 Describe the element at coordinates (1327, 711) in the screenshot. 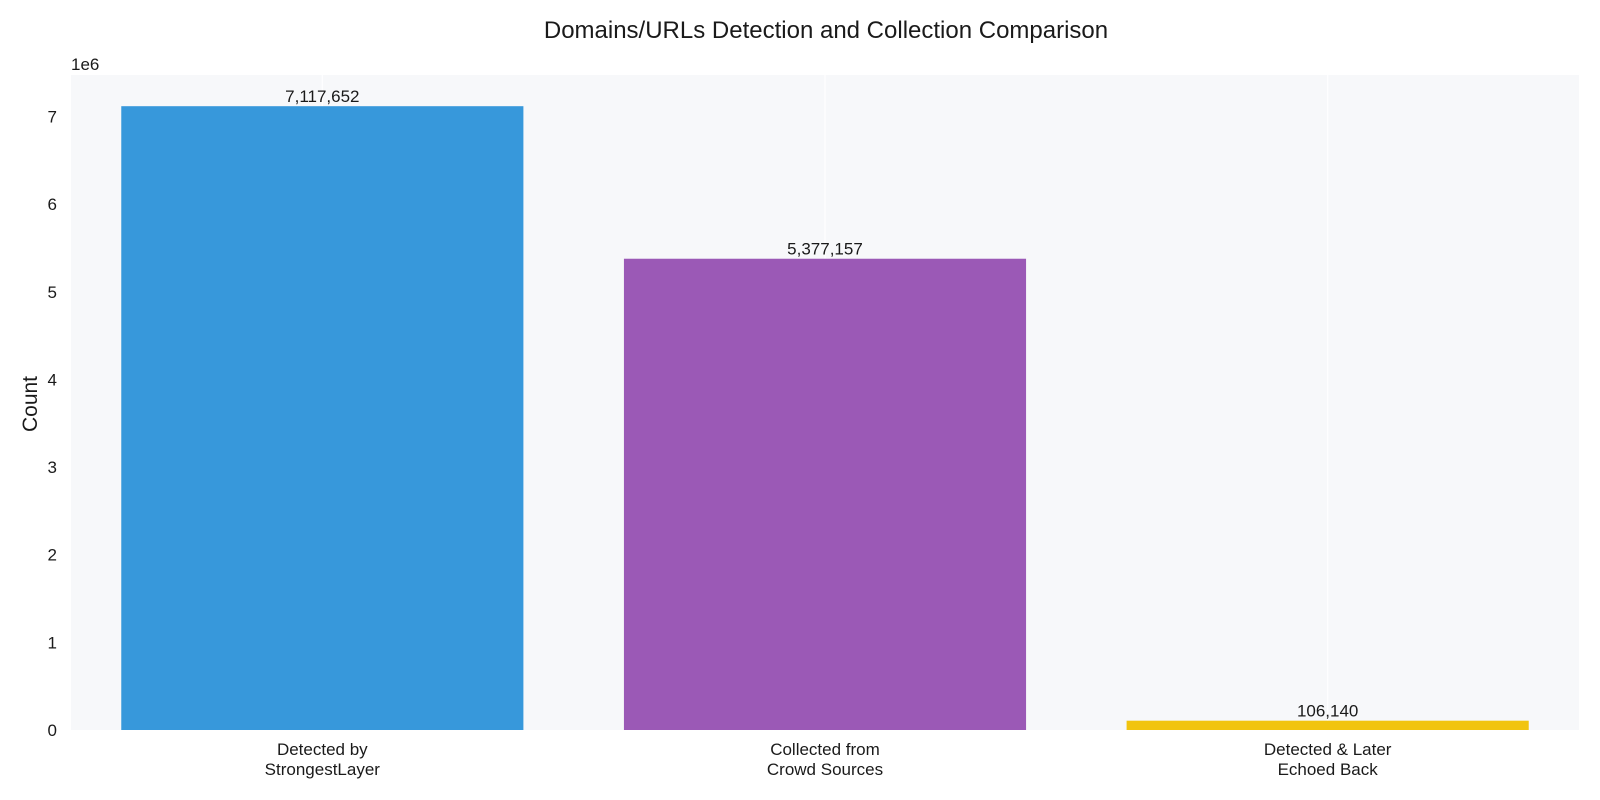

I see `bar-value-label: 106,140` at that location.